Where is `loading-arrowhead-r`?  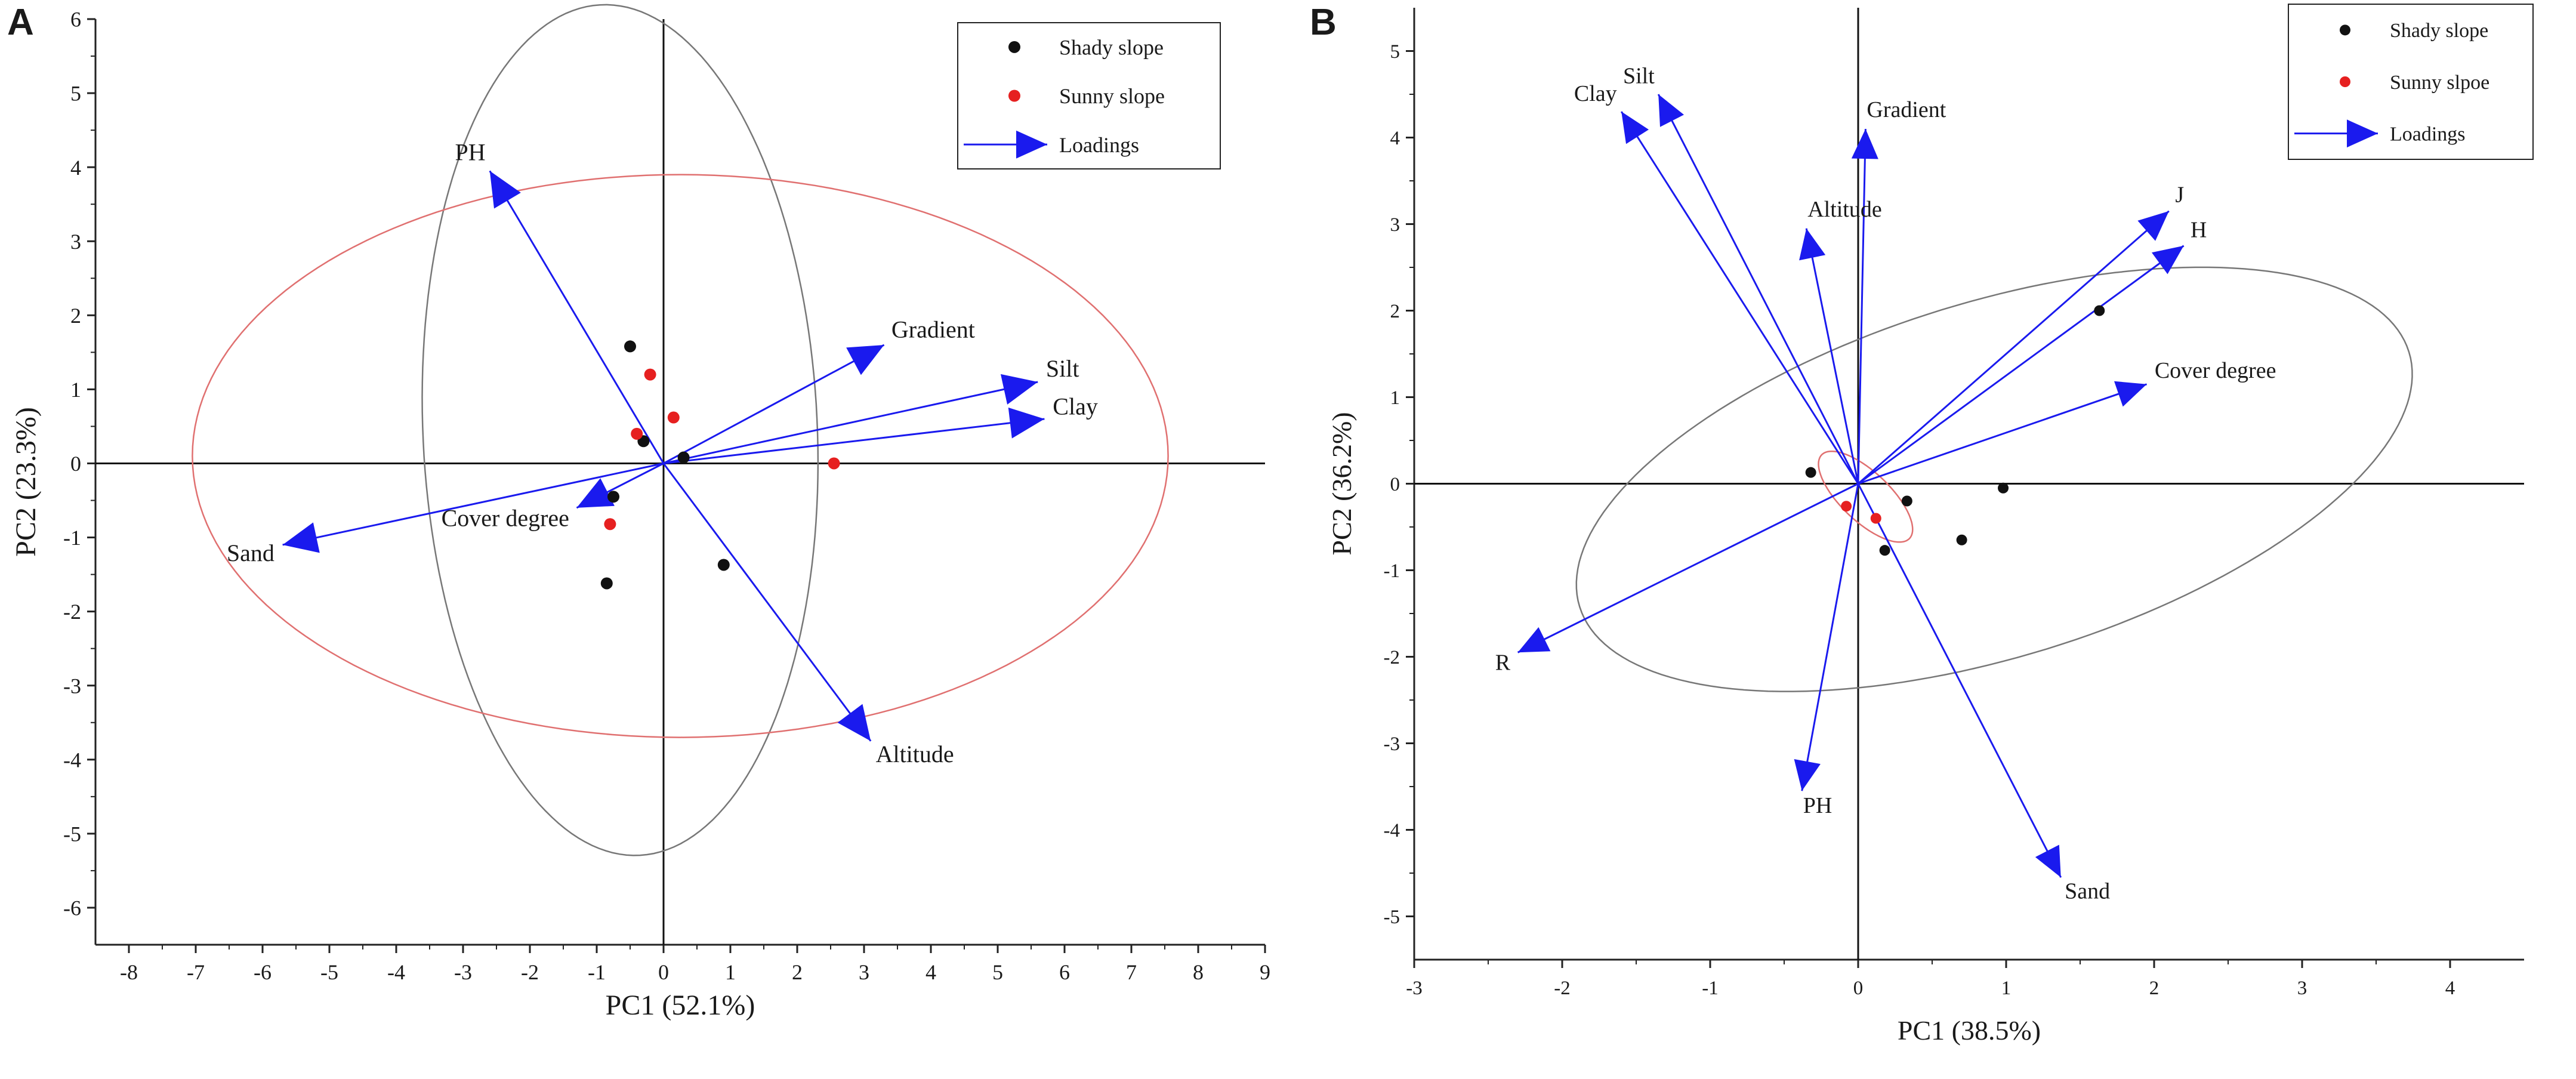
loading-arrowhead-r is located at coordinates (1534, 640).